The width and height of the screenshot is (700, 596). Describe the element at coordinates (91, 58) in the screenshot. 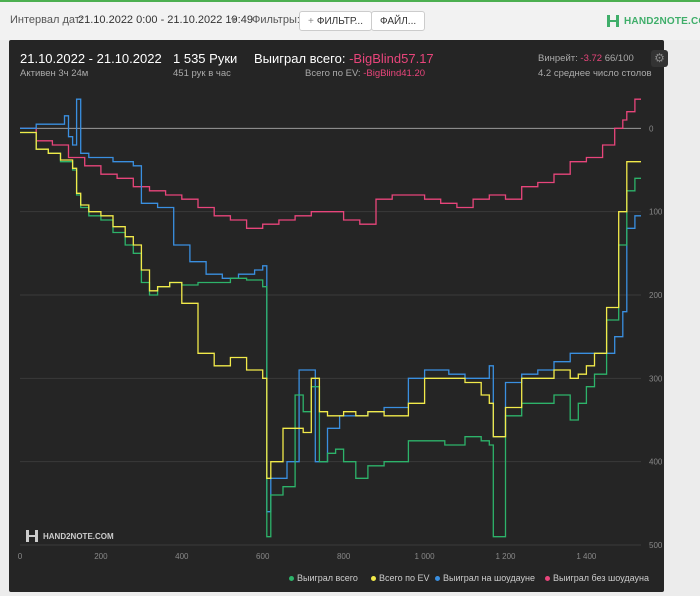

I see `date-span: 21.10.2022 - 21.10.2022` at that location.